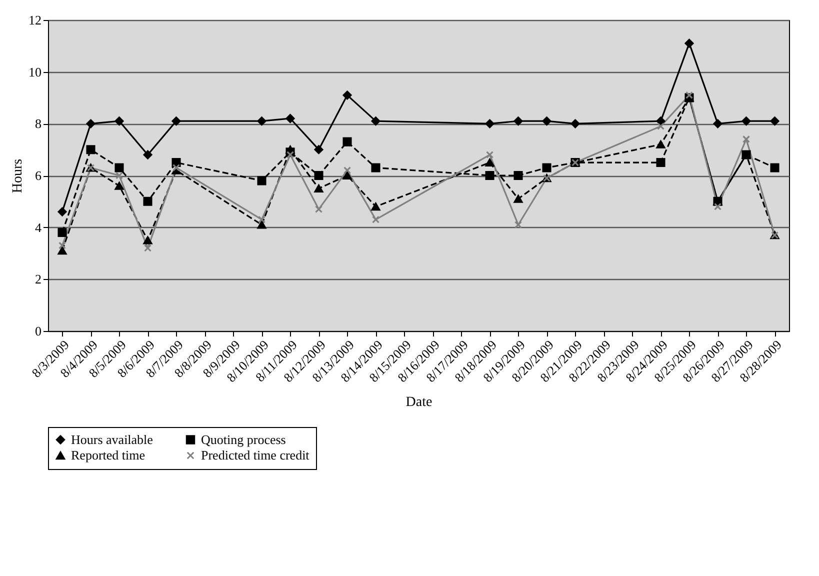 The image size is (819, 576). What do you see at coordinates (255, 455) in the screenshot?
I see `legend-label: Predicted time credit` at bounding box center [255, 455].